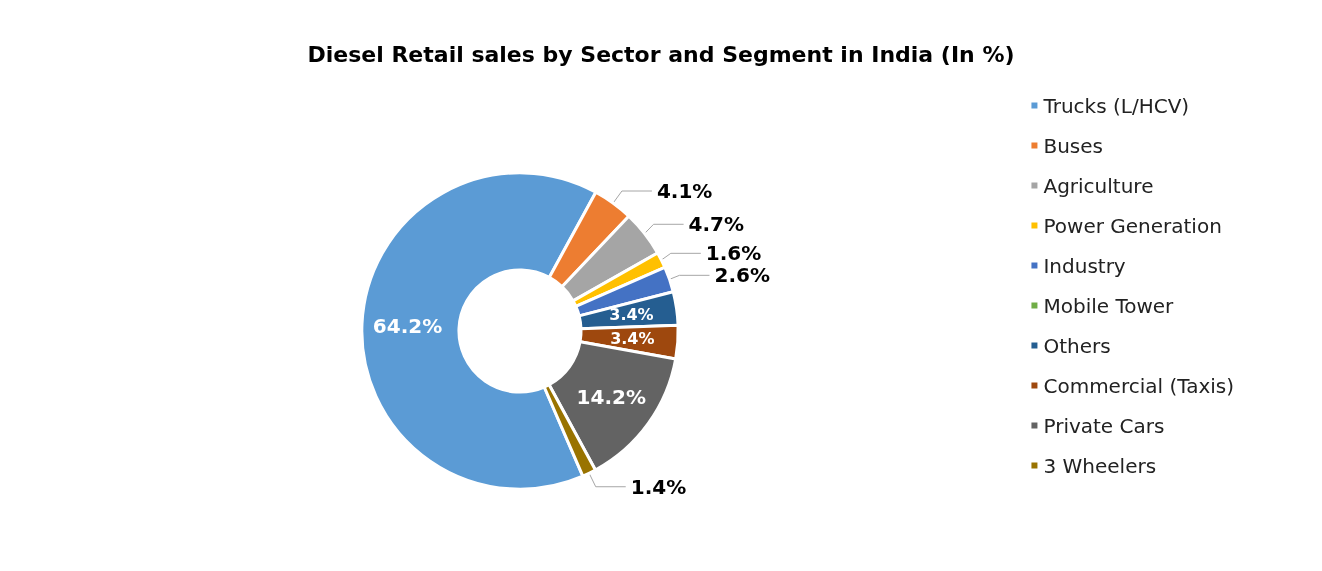  What do you see at coordinates (716, 224) in the screenshot?
I see `data-label: 4.7%` at bounding box center [716, 224].